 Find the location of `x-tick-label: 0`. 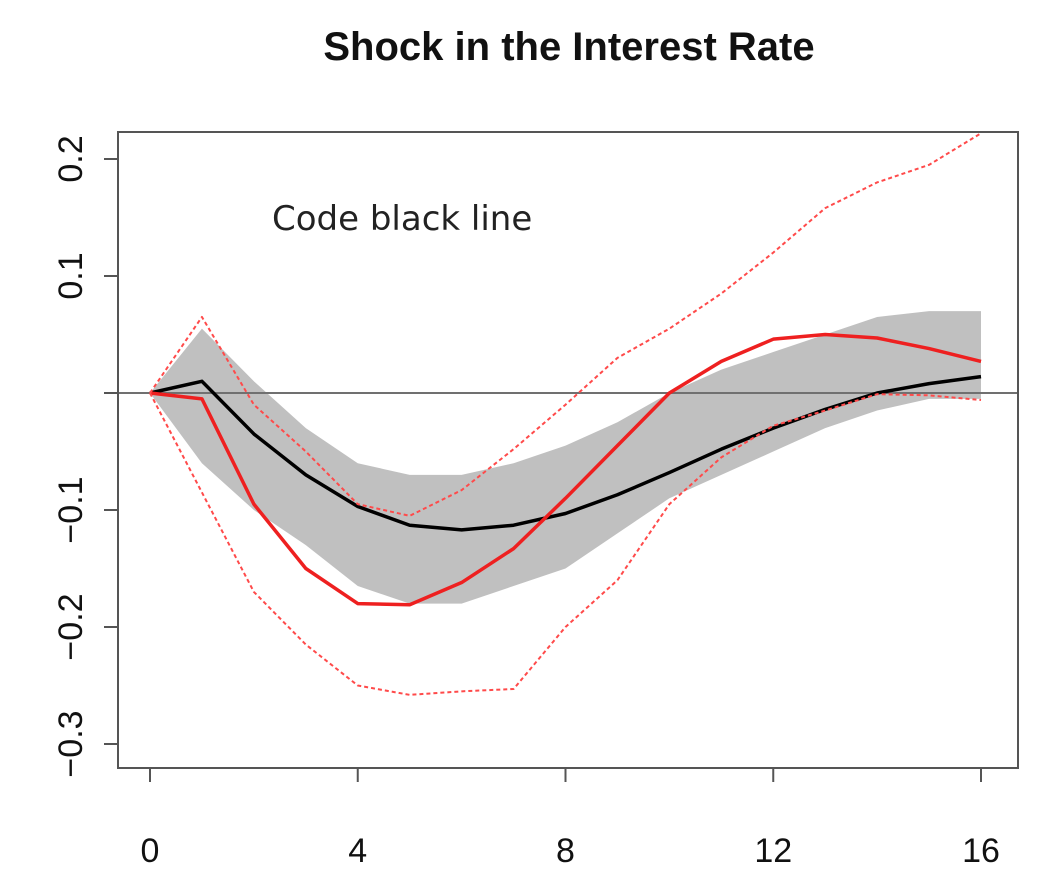

x-tick-label: 0 is located at coordinates (150, 851).